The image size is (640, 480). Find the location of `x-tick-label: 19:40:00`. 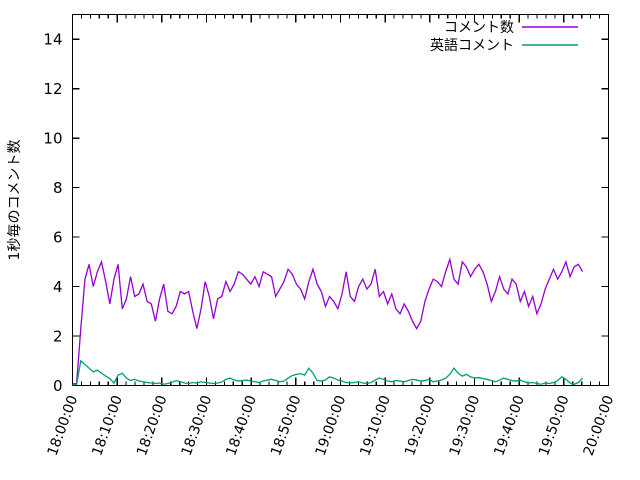

x-tick-label: 19:40:00 is located at coordinates (509, 425).